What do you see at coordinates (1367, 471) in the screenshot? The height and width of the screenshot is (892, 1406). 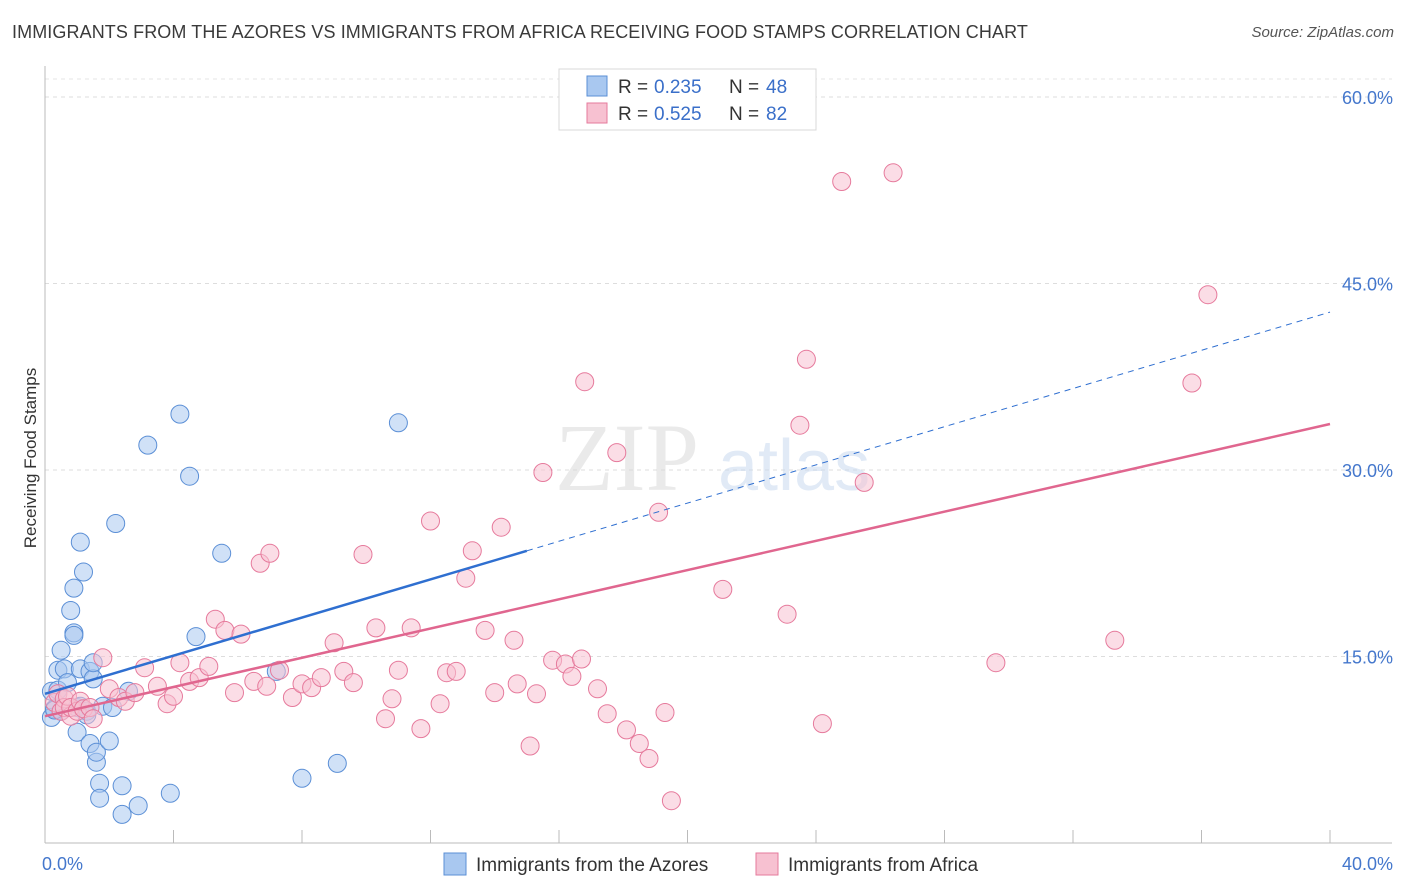 I see `y-tick-label: 30.0%` at bounding box center [1367, 471].